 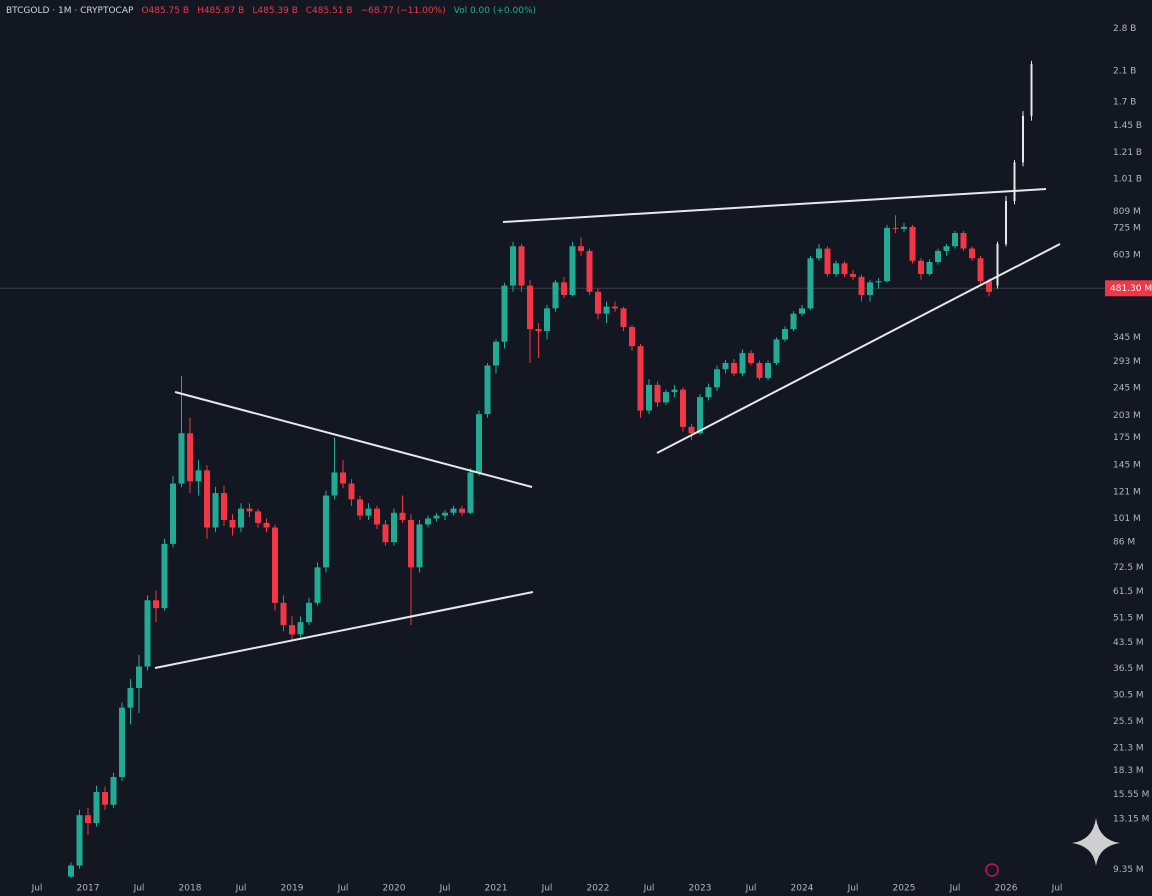 I want to click on y-tick-label: 43.5 M, so click(x=1128, y=643).